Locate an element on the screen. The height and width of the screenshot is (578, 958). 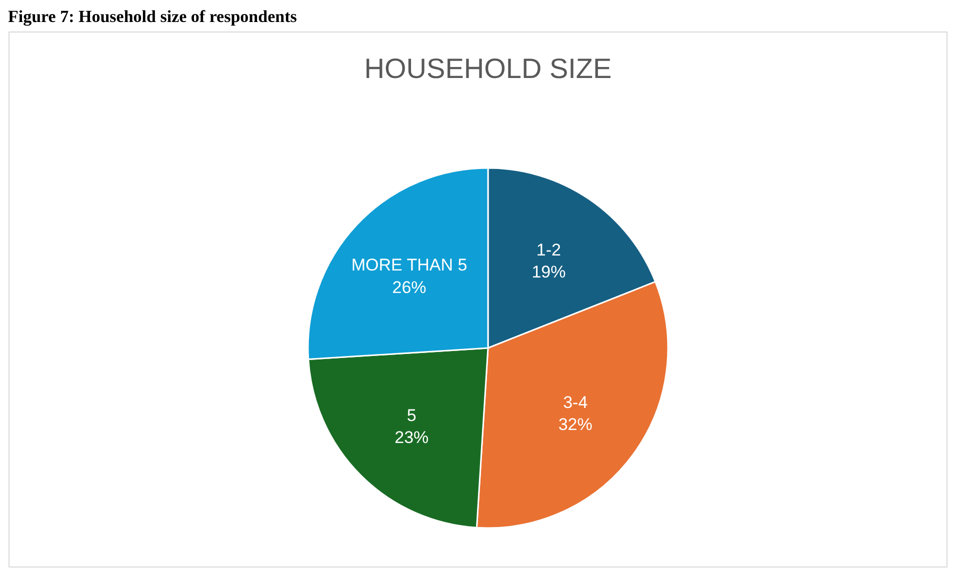
slice-label: 5 is located at coordinates (411, 415).